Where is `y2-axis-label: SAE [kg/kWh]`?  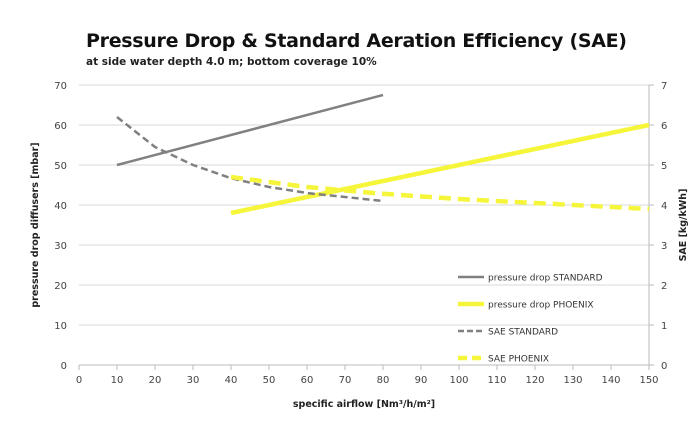
y2-axis-label: SAE [kg/kWh] is located at coordinates (683, 225).